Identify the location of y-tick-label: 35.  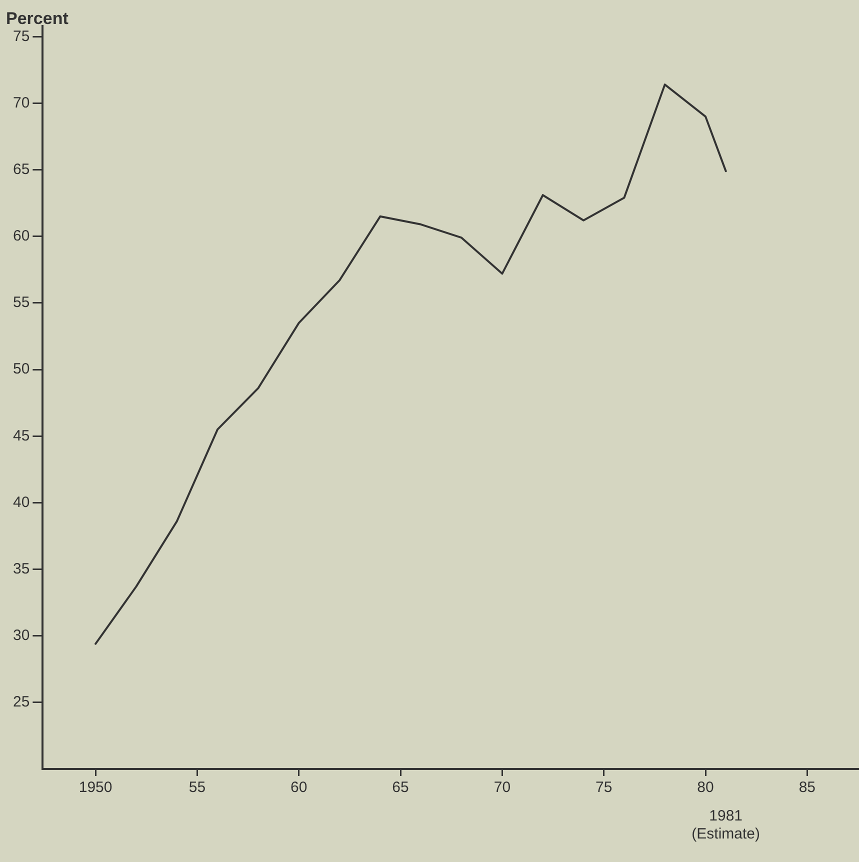
(21, 569).